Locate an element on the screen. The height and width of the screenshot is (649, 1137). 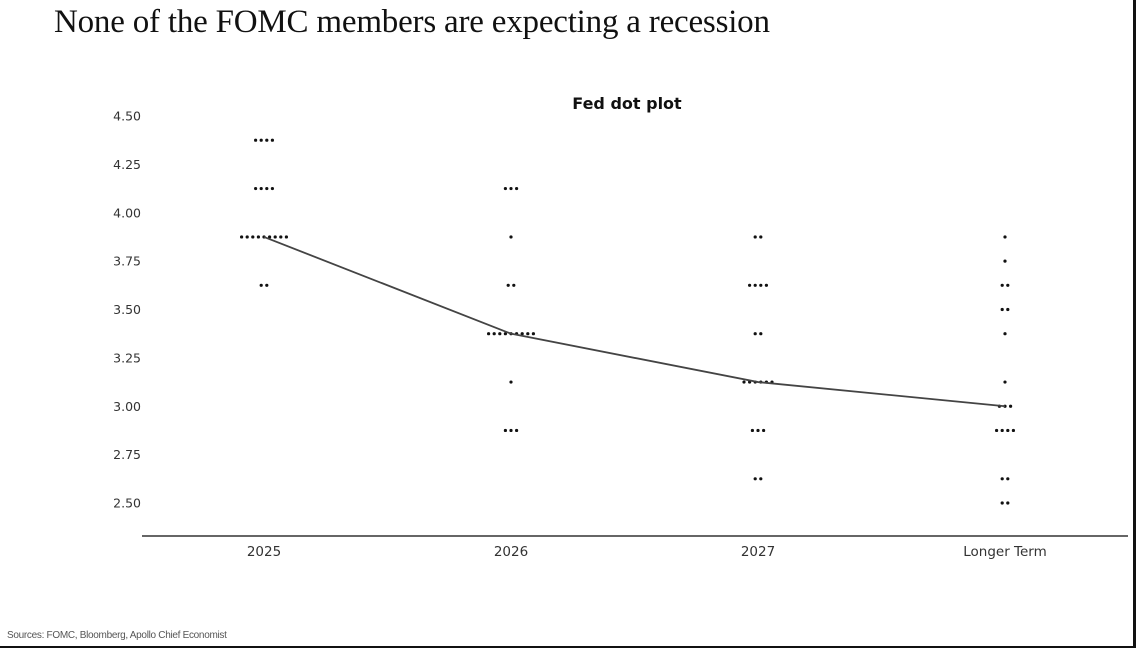
x-category-label: 2025 is located at coordinates (264, 552).